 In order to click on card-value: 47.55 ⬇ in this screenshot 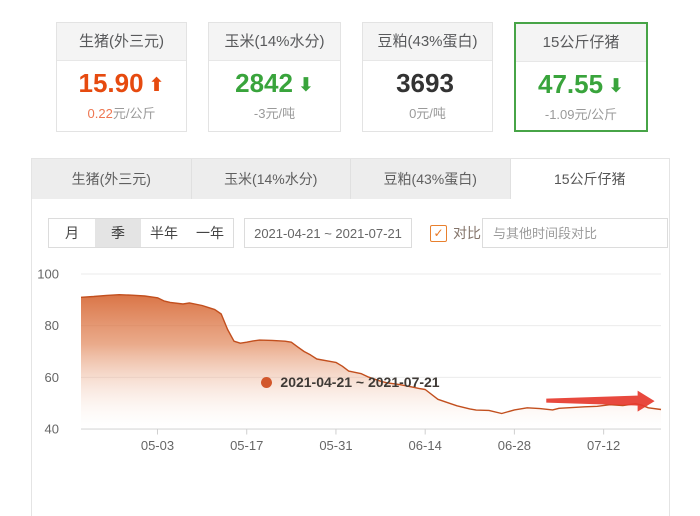, I will do `click(581, 84)`.